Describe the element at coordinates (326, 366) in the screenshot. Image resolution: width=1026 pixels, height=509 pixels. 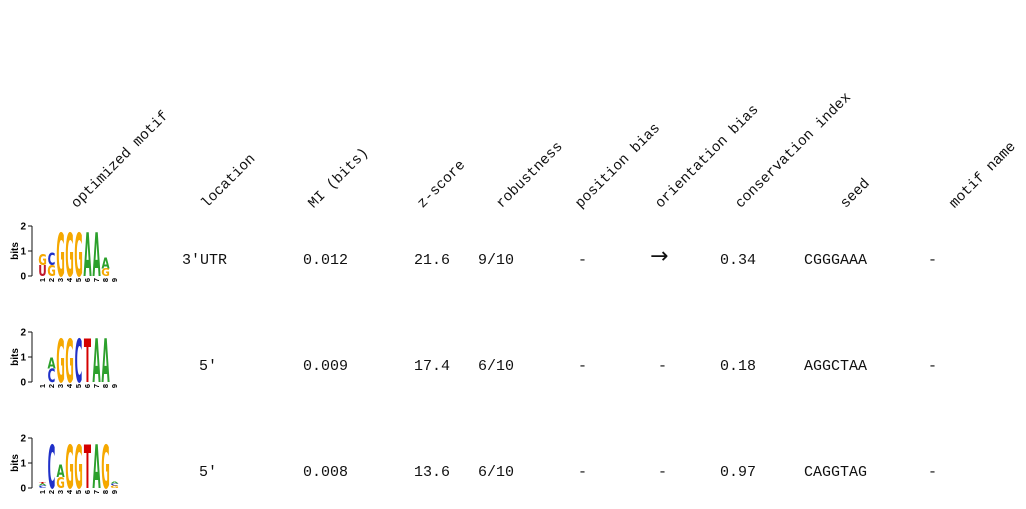
I see `mi-bits-cell: 0.009` at that location.